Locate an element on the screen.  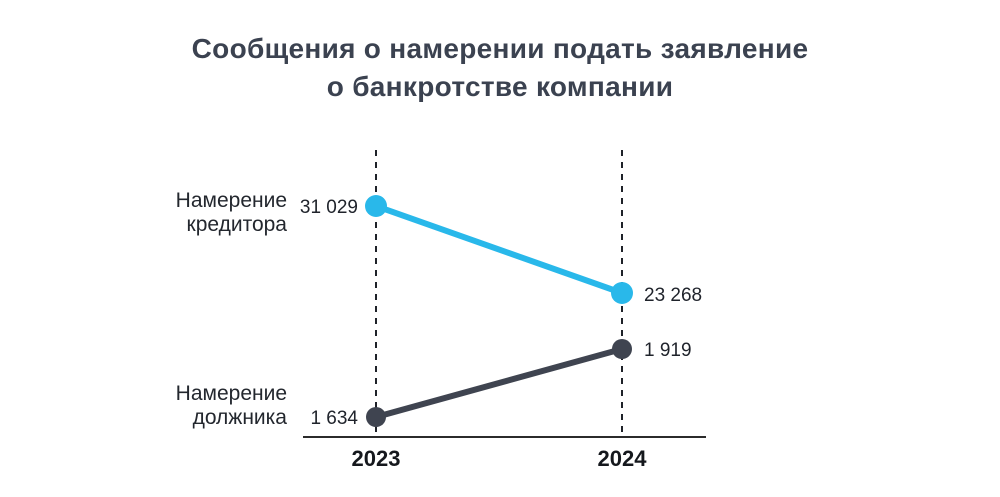
value-label-debtor-2023: 1 634 is located at coordinates (334, 418).